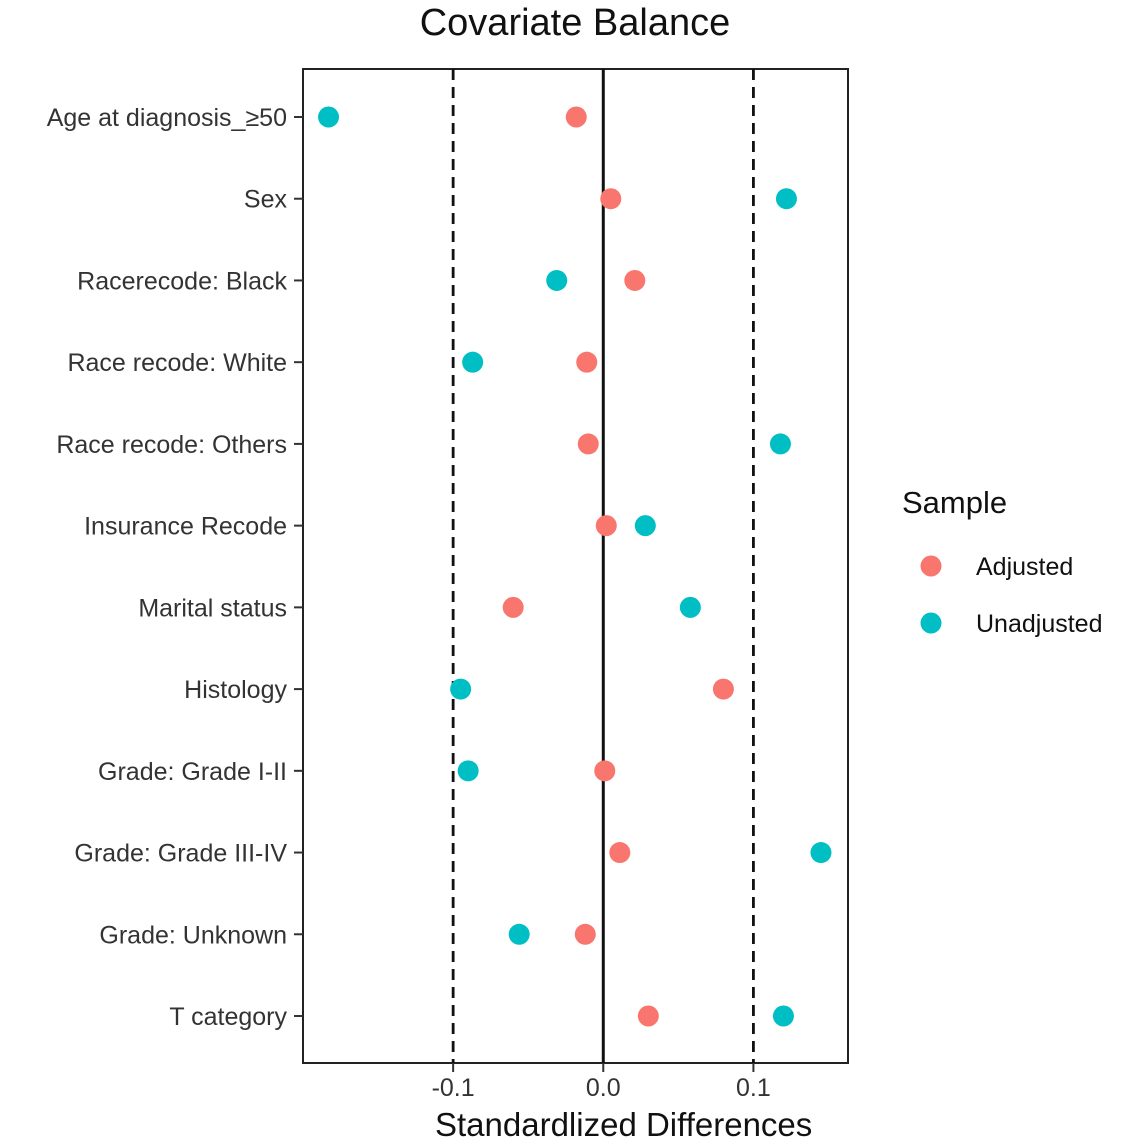 This screenshot has height=1147, width=1128. Describe the element at coordinates (453, 1088) in the screenshot. I see `x-tick-label: -0.1` at that location.